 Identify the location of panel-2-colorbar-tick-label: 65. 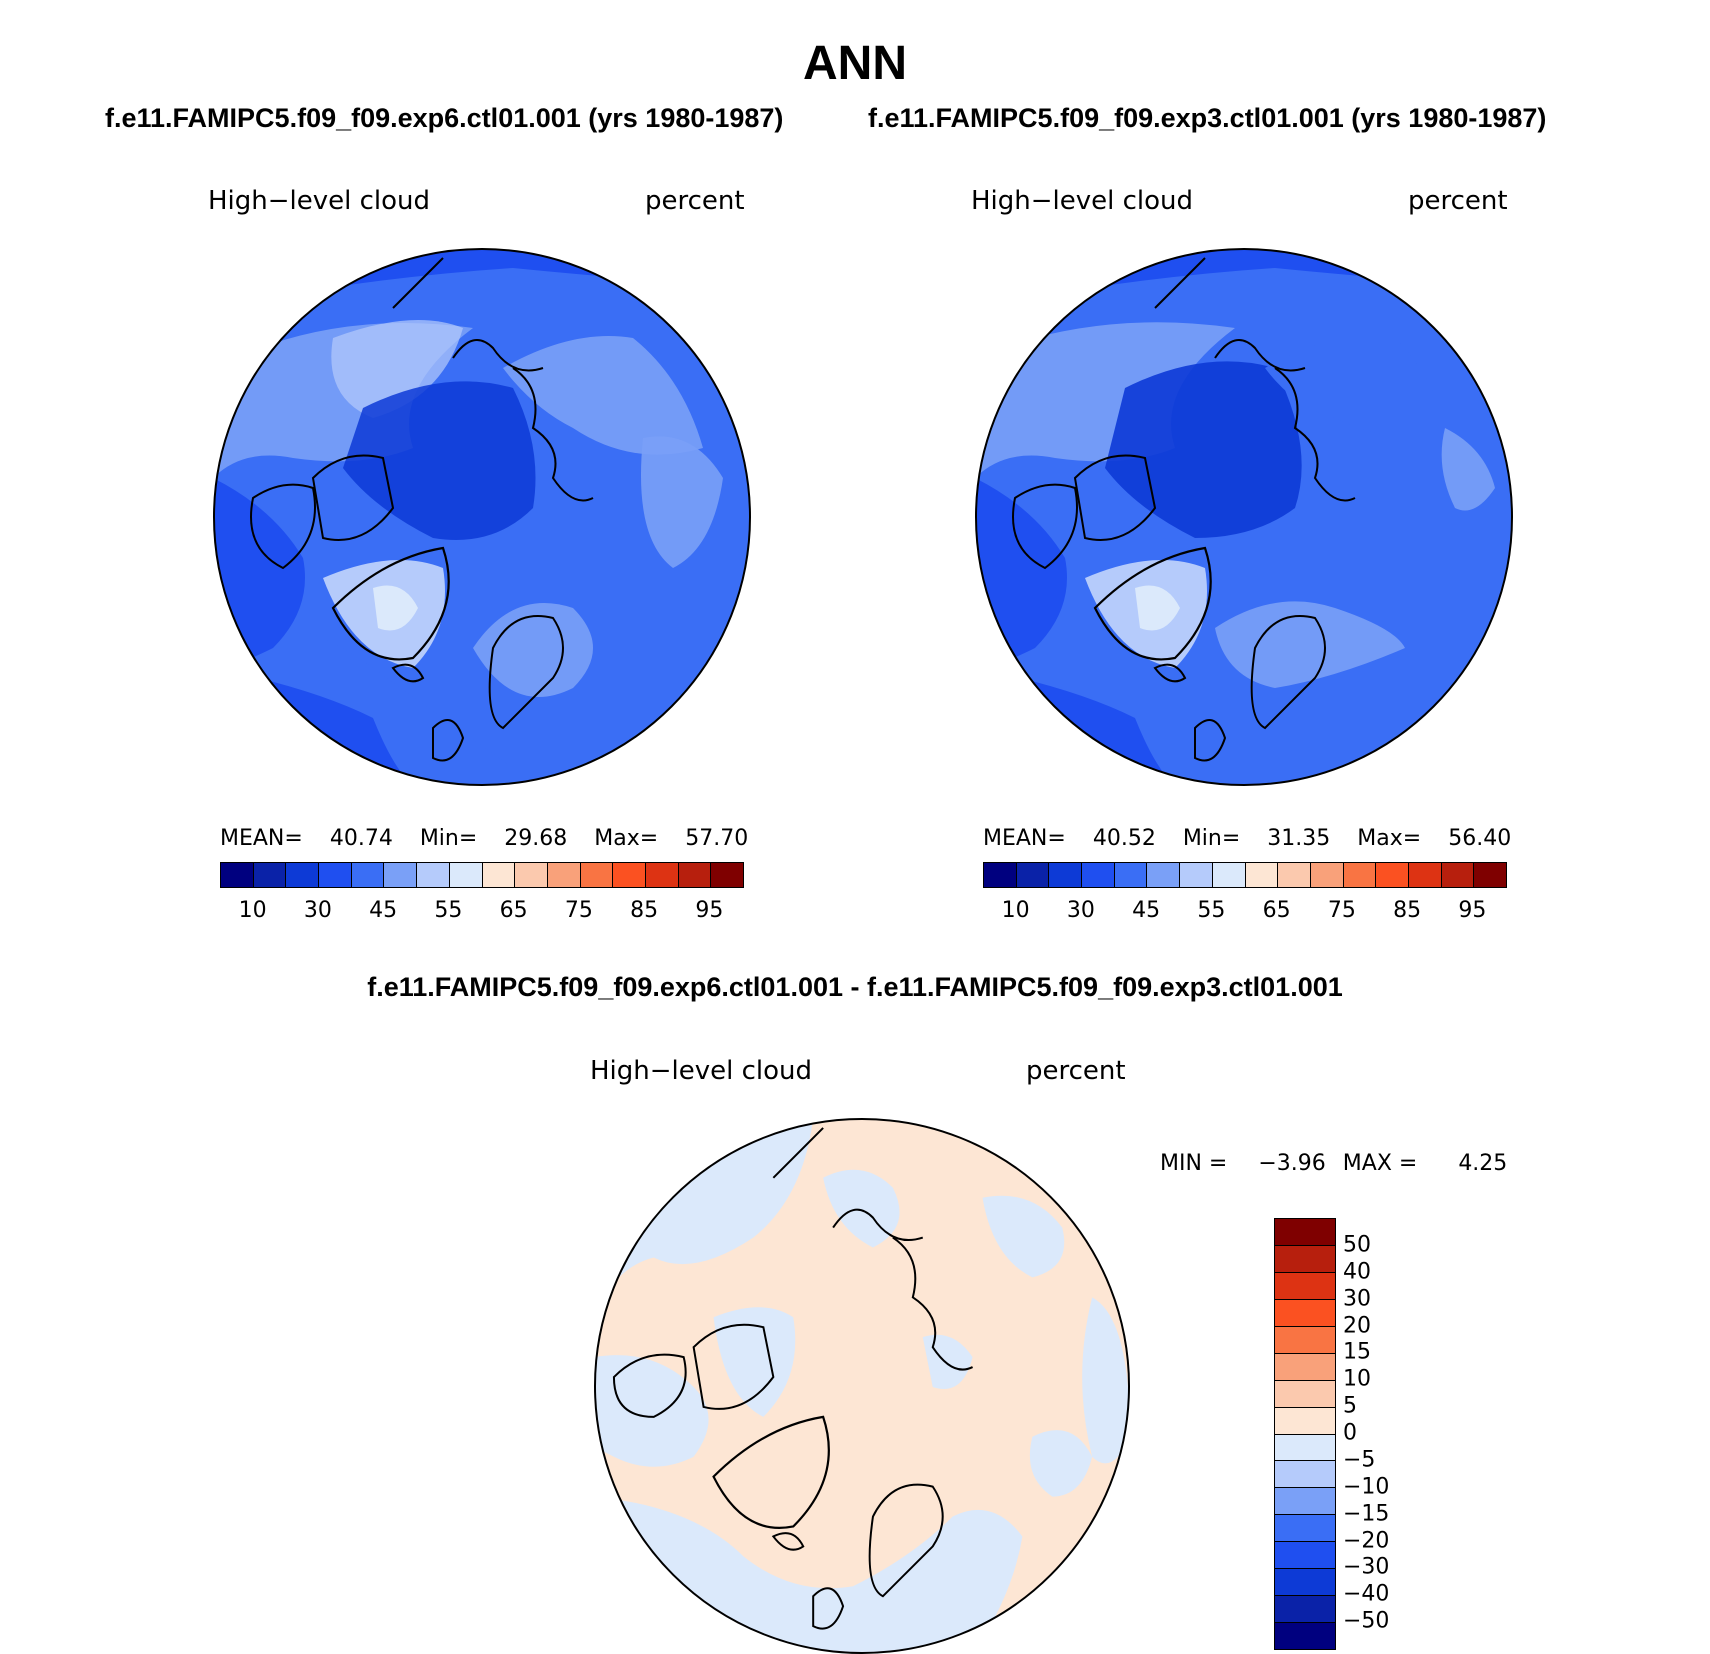
(1276, 910).